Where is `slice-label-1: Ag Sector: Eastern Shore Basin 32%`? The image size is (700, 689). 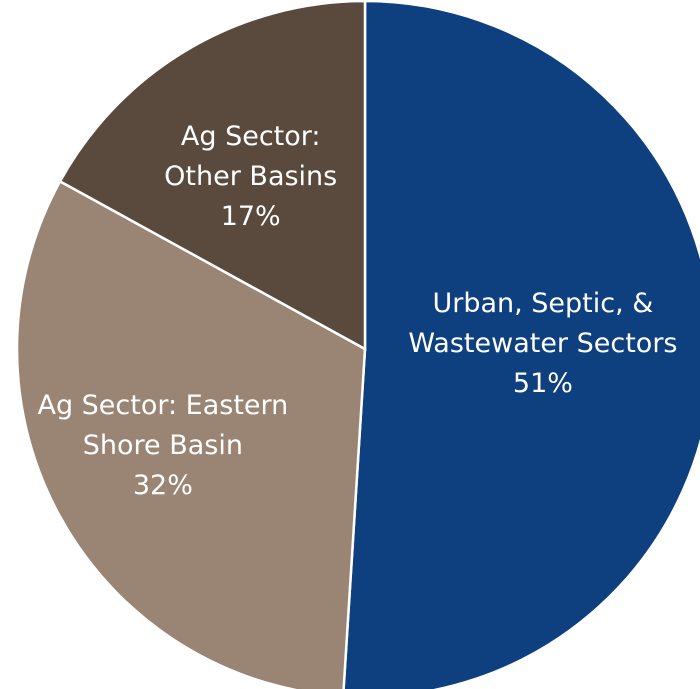 slice-label-1: Ag Sector: Eastern Shore Basin 32% is located at coordinates (162, 445).